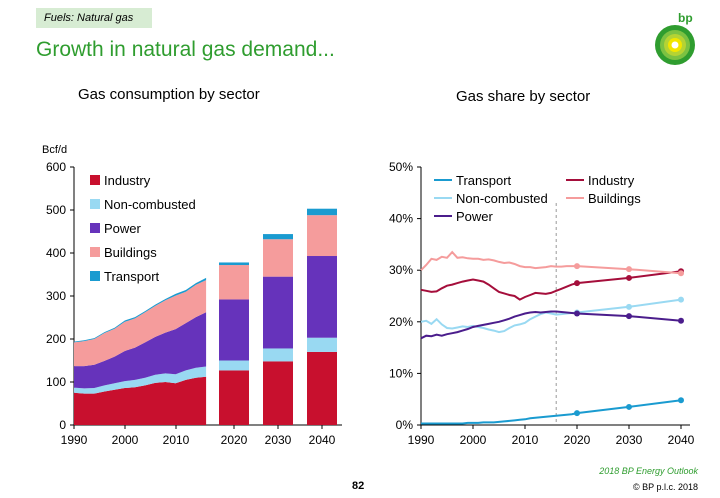  Describe the element at coordinates (577, 266) in the screenshot. I see `point-buildings-2020` at that location.